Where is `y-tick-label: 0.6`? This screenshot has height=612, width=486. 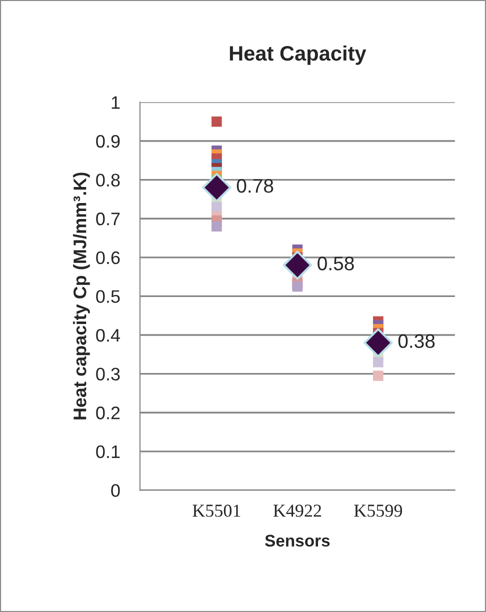
y-tick-label: 0.6 is located at coordinates (108, 257).